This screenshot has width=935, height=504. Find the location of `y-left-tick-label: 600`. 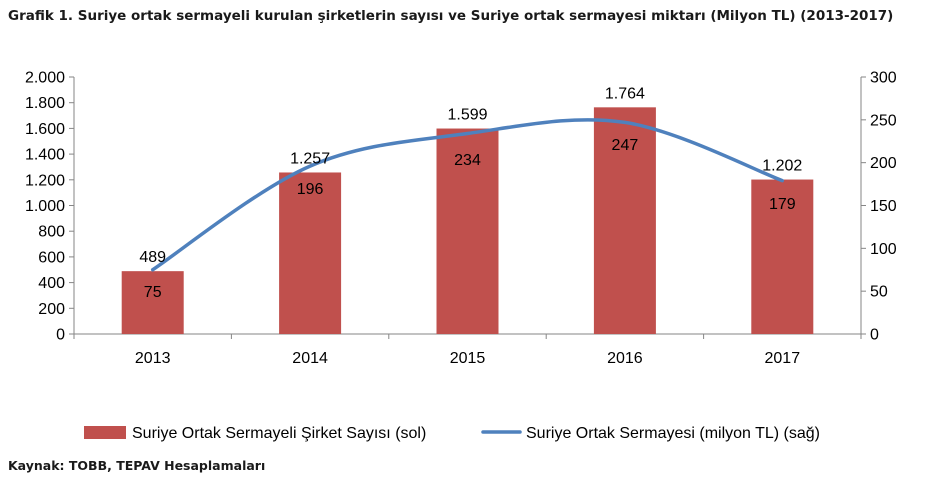

y-left-tick-label: 600 is located at coordinates (51, 257).